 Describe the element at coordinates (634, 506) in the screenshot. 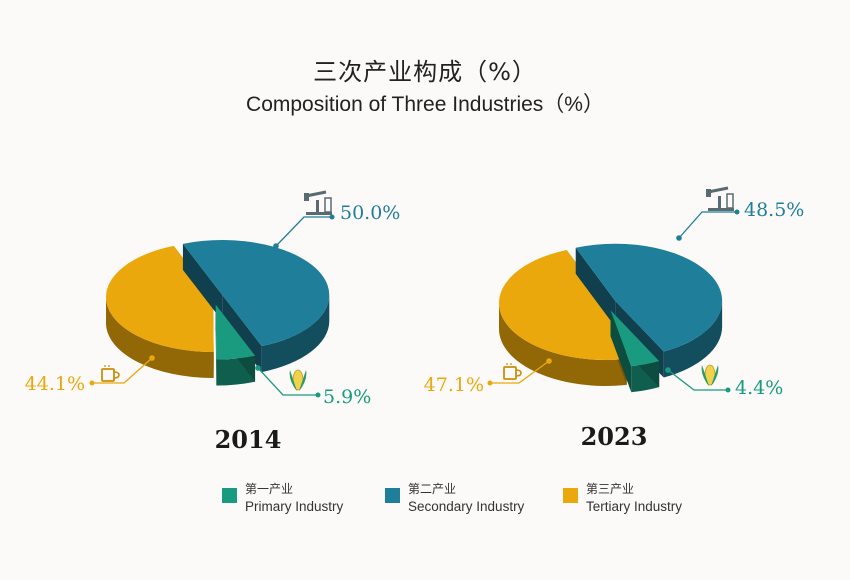

I see `legend-label-en: Tertiary Industry` at that location.